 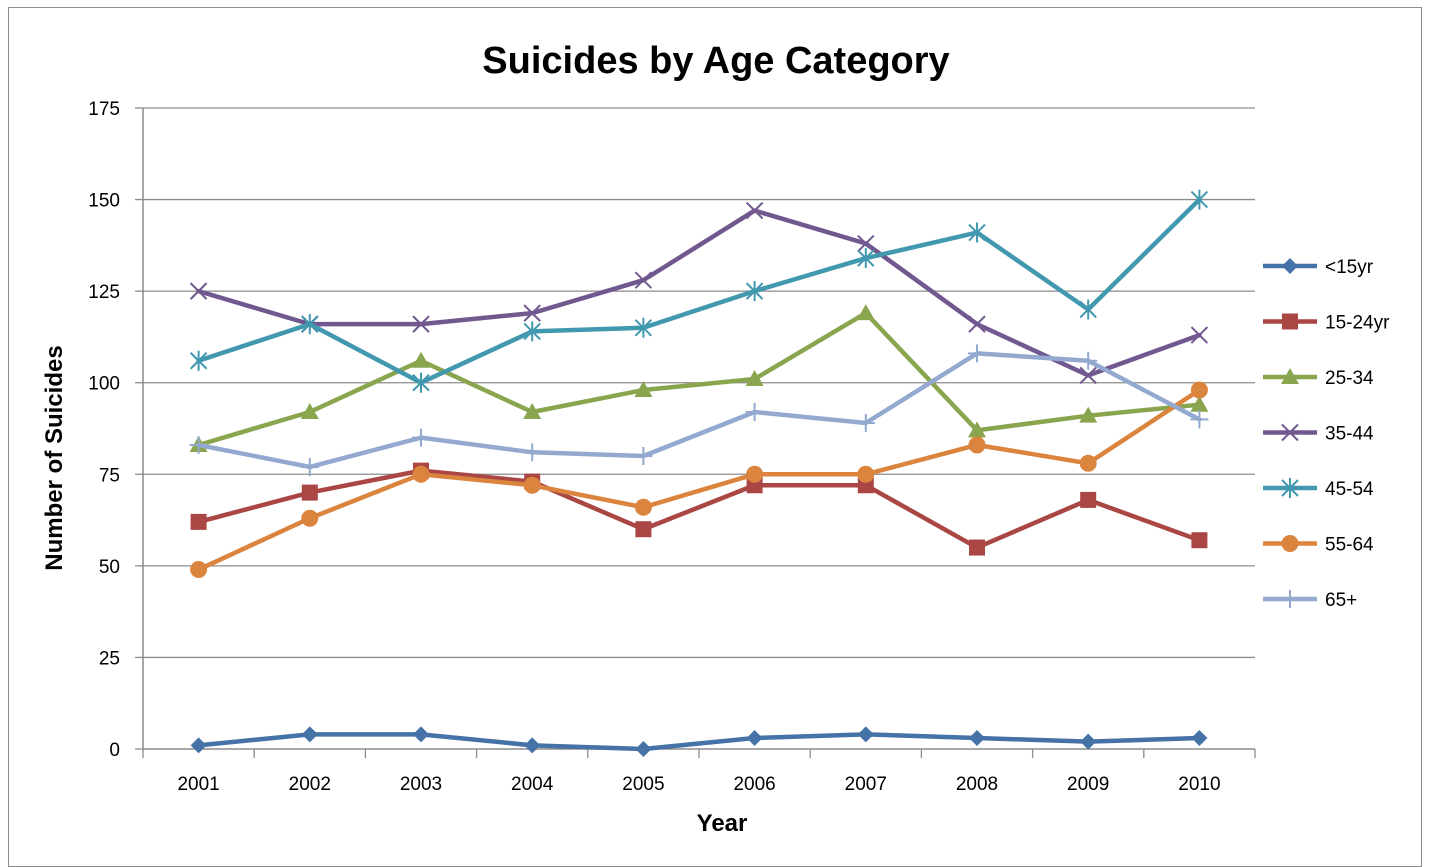 What do you see at coordinates (54, 457) in the screenshot?
I see `y-axis-title: Number of Suicides` at bounding box center [54, 457].